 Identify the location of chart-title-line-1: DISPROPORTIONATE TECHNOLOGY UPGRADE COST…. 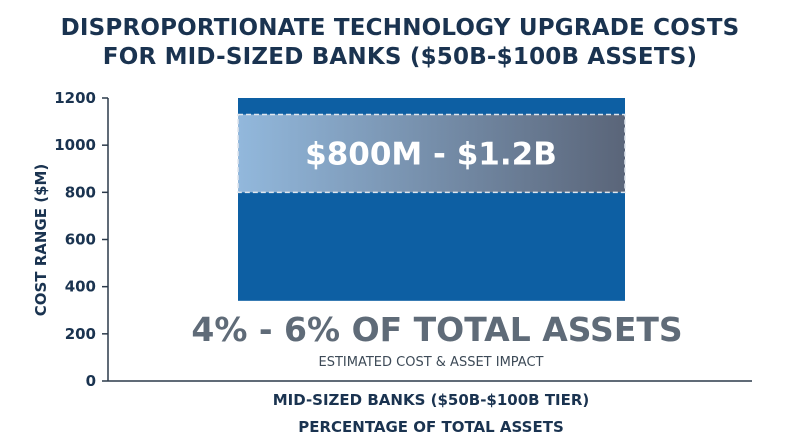
(400, 28).